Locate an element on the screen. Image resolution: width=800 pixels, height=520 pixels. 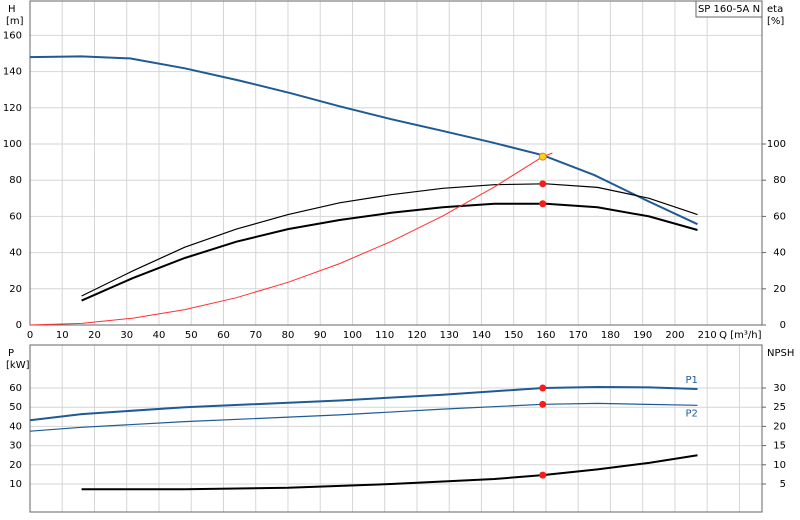
x-tick-label: 150 is located at coordinates (513, 335).